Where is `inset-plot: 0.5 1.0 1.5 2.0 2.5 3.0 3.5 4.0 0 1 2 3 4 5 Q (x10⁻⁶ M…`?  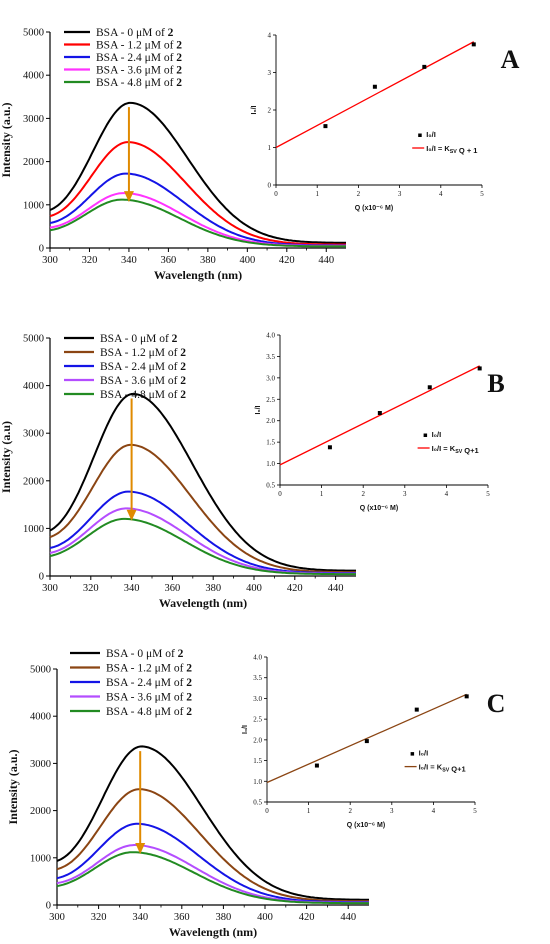 inset-plot: 0.5 1.0 1.5 2.0 2.5 3.0 3.5 4.0 0 1 2 3 4 5 Q (x10⁻⁶ M… is located at coordinates (359, 742).